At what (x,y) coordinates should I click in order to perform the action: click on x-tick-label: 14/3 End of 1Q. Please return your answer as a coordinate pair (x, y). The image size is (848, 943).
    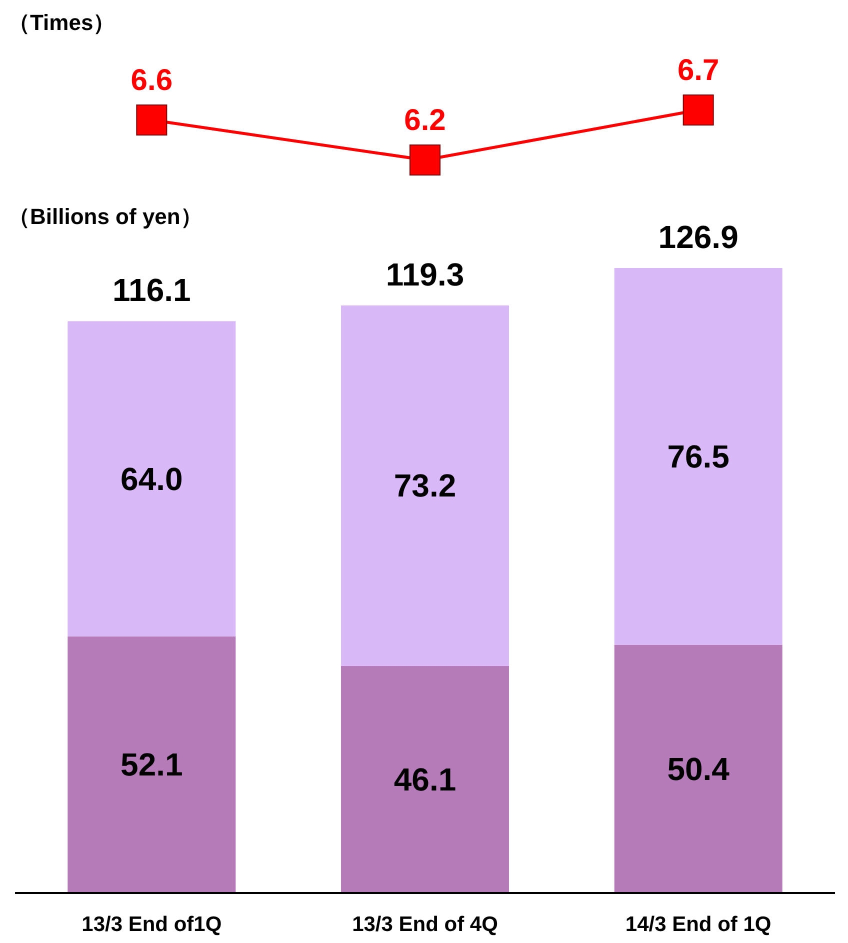
    Looking at the image, I should click on (698, 924).